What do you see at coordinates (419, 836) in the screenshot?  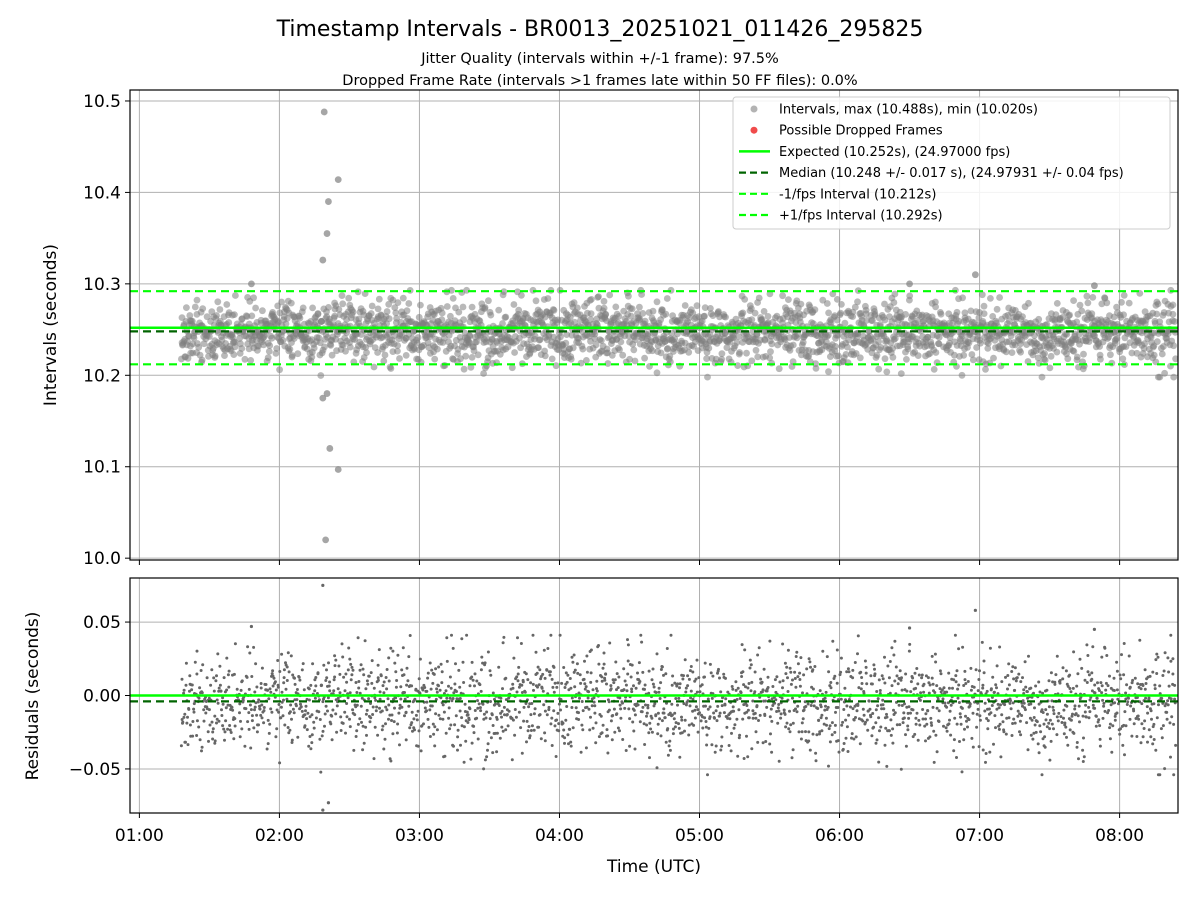 I see `x-tick-label: 03:00` at bounding box center [419, 836].